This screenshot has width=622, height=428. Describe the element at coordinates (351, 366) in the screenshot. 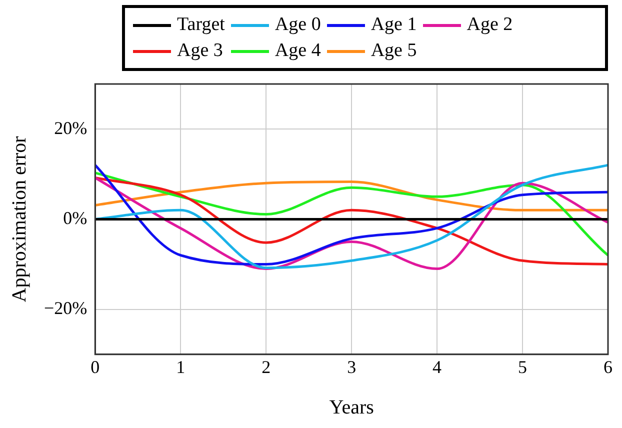

I see `x-tick-label: 3` at that location.